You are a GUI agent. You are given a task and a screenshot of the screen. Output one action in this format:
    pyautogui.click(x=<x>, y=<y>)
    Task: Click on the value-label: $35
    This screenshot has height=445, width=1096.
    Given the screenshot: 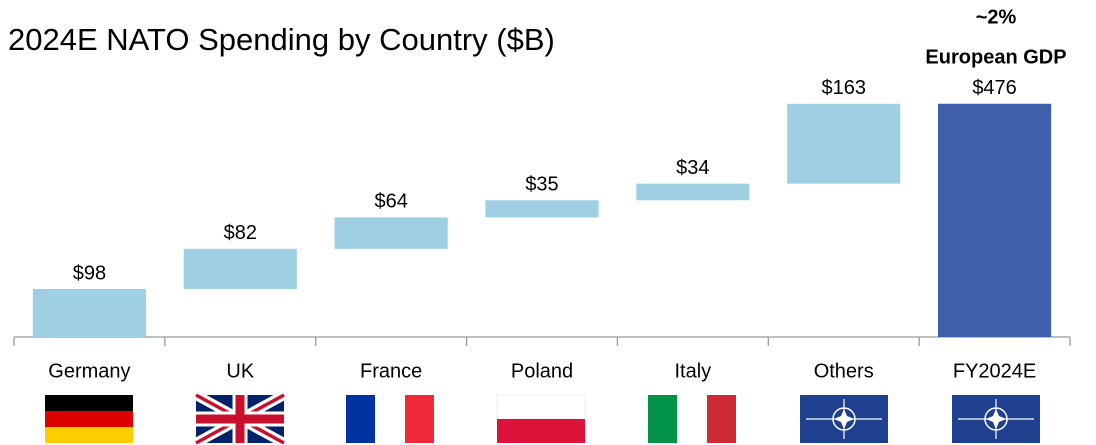 What is the action you would take?
    pyautogui.click(x=541, y=185)
    